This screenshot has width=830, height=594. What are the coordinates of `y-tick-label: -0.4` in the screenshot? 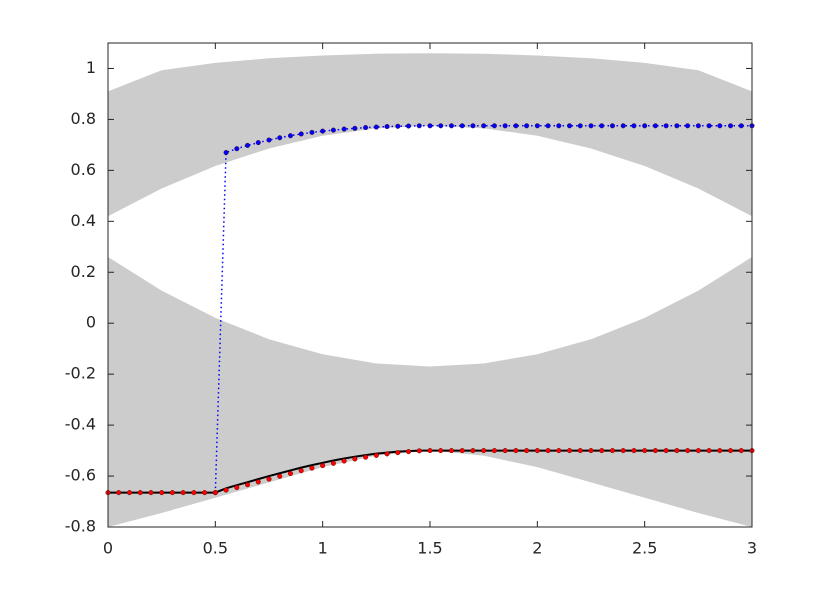 It's located at (80, 424).